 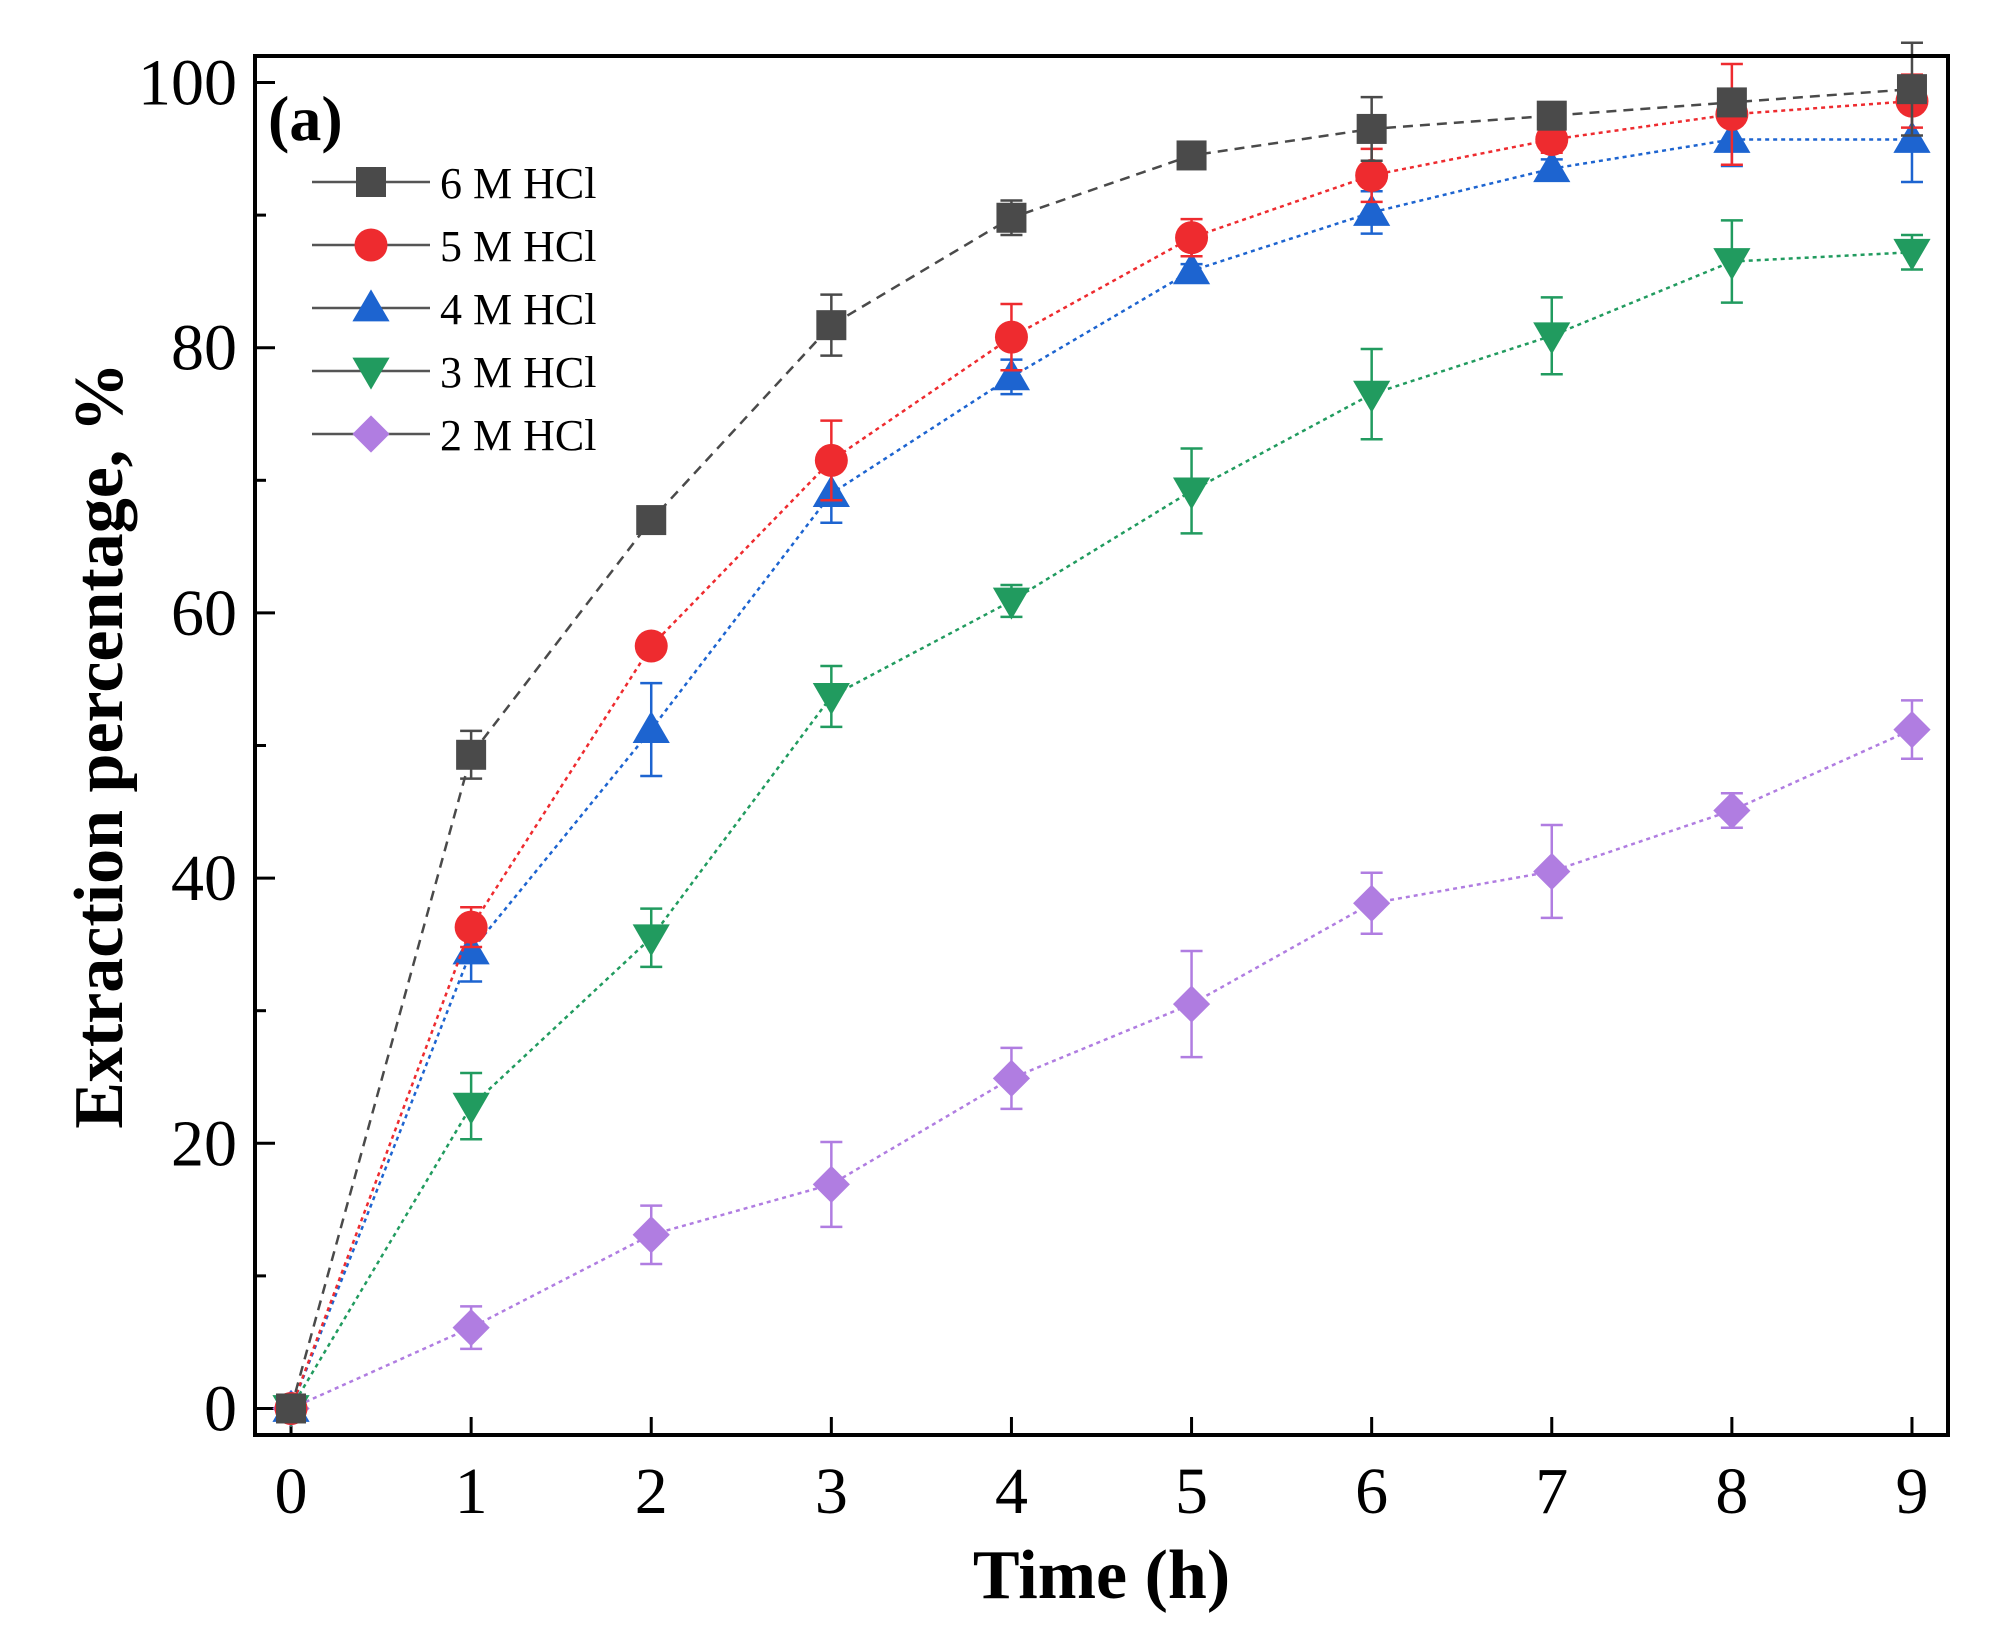 What do you see at coordinates (831, 1491) in the screenshot?
I see `x-tick-label: 3` at bounding box center [831, 1491].